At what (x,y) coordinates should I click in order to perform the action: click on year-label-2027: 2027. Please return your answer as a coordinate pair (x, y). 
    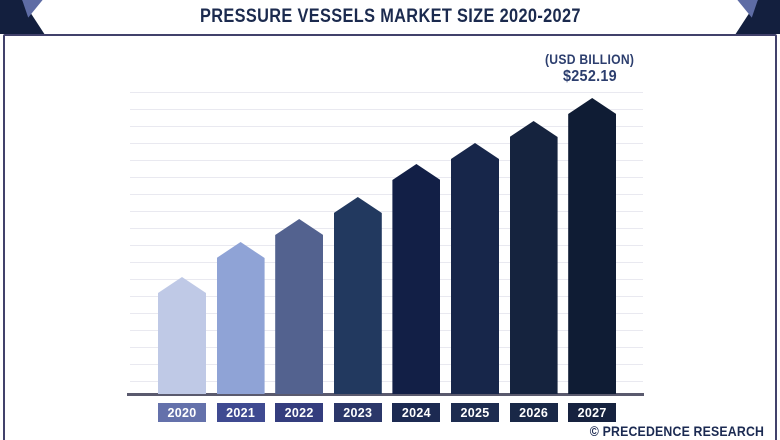
    Looking at the image, I should click on (592, 412).